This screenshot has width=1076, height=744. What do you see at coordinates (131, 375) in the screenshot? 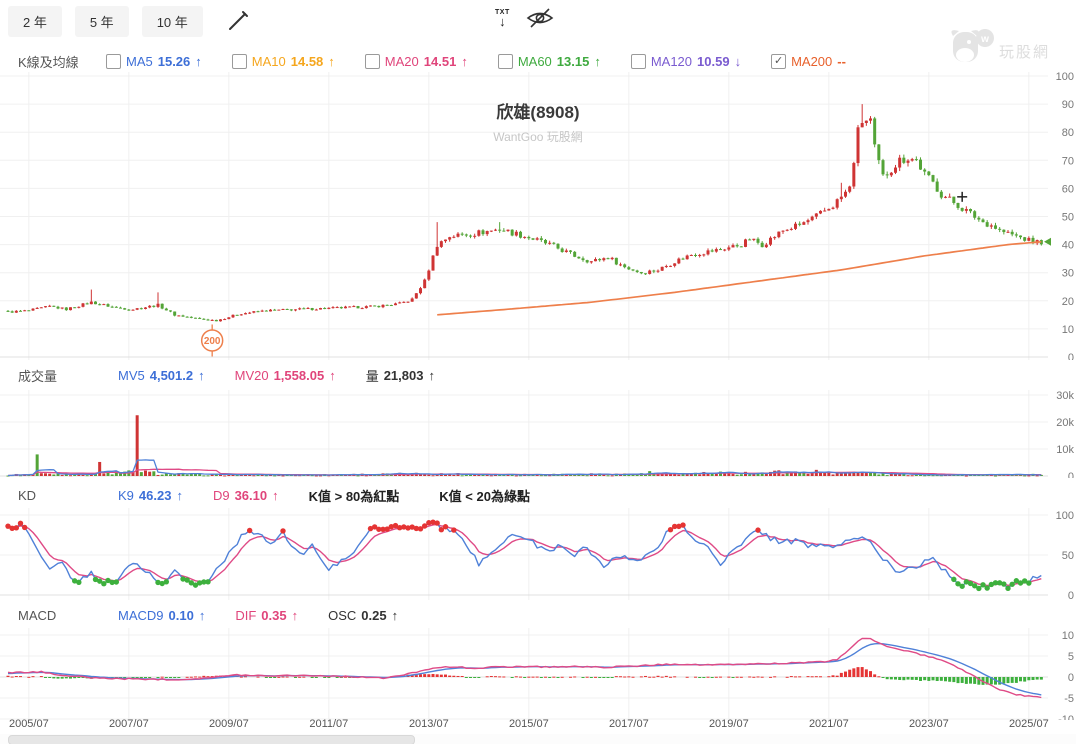
I see `legend-label: MV5` at bounding box center [131, 375].